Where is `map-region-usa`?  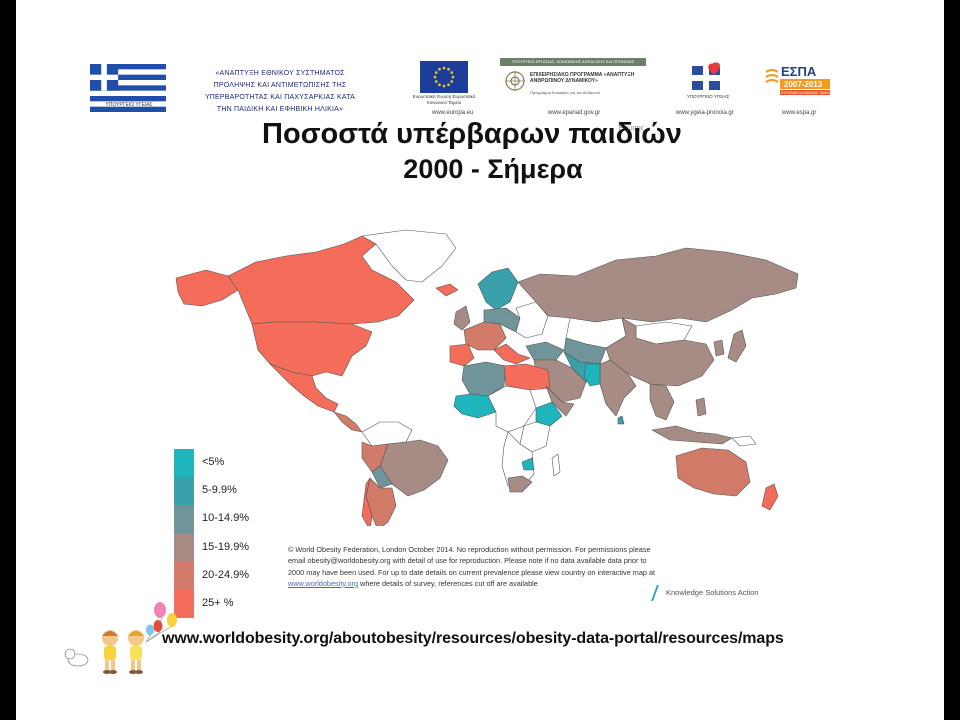 map-region-usa is located at coordinates (312, 349).